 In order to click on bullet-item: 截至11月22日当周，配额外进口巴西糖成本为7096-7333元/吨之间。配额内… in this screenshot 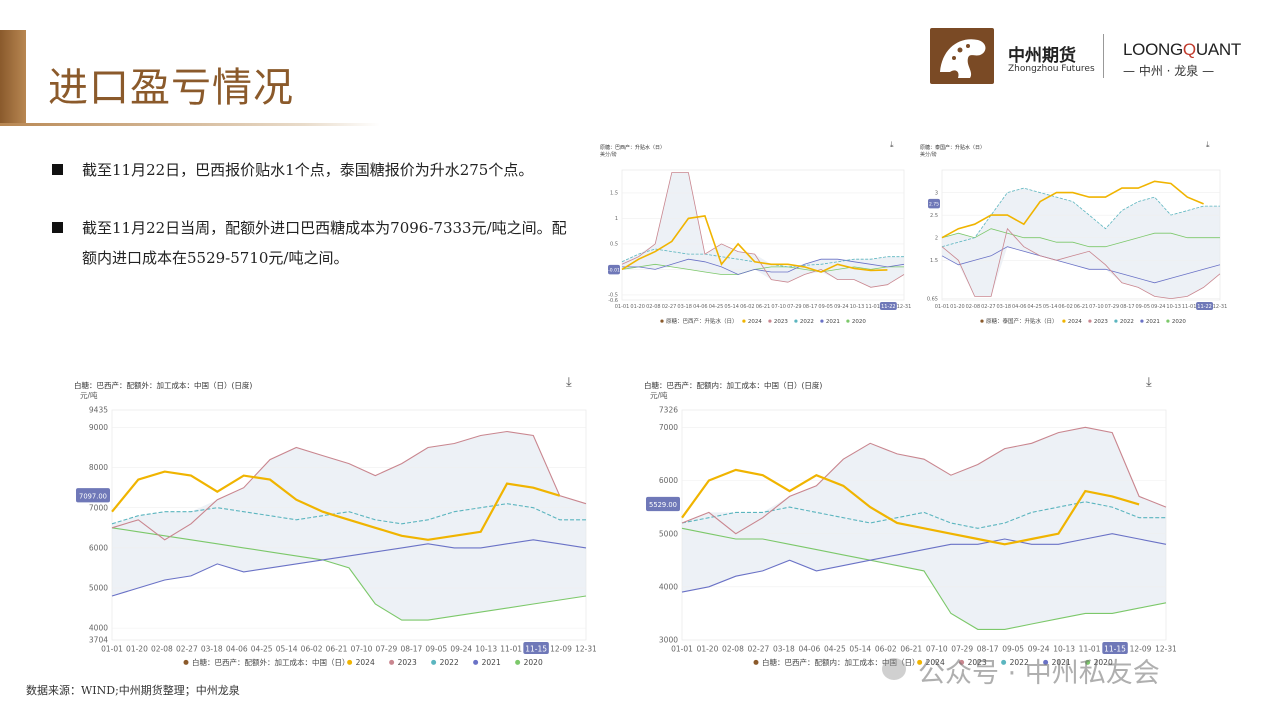, I will do `click(312, 243)`.